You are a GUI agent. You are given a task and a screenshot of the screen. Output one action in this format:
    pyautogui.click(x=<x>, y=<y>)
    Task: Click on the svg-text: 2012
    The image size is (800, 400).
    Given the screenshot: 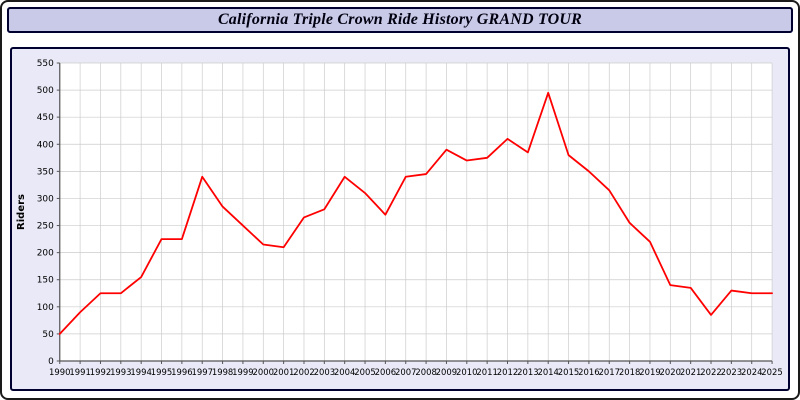 What is the action you would take?
    pyautogui.click(x=508, y=372)
    